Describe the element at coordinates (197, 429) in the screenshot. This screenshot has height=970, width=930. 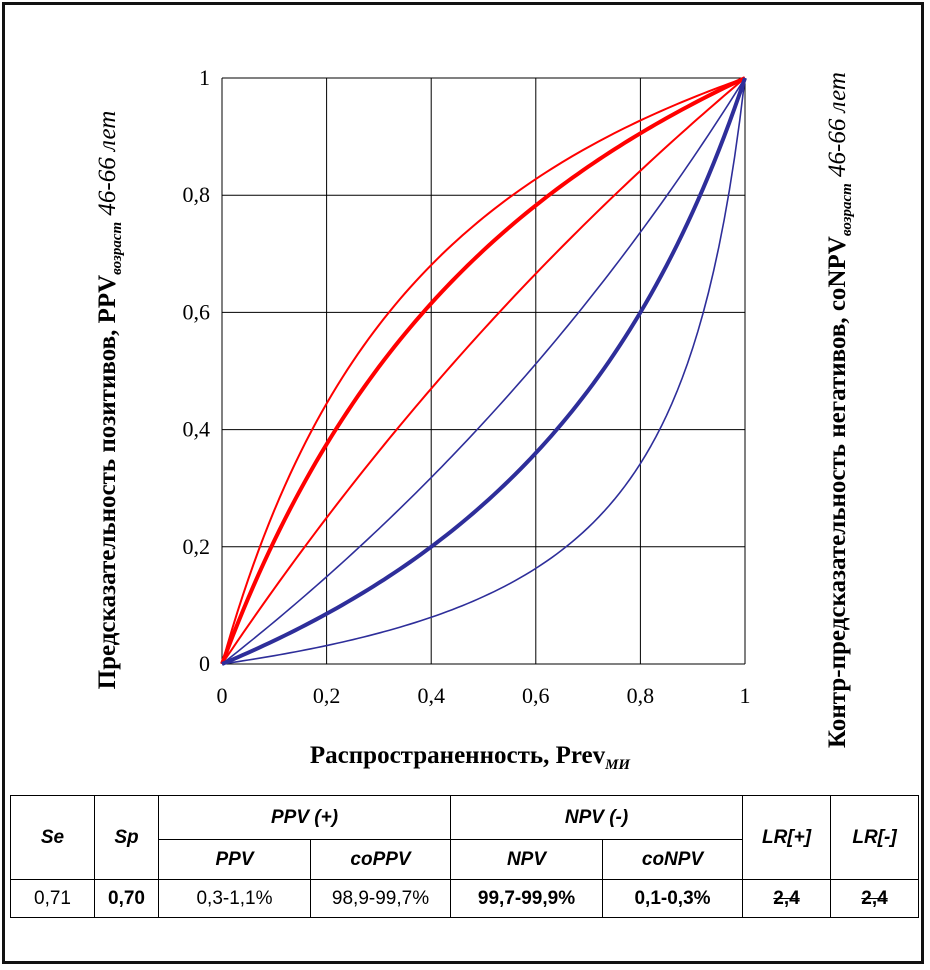
I see `y-tick-label: 0,4` at that location.